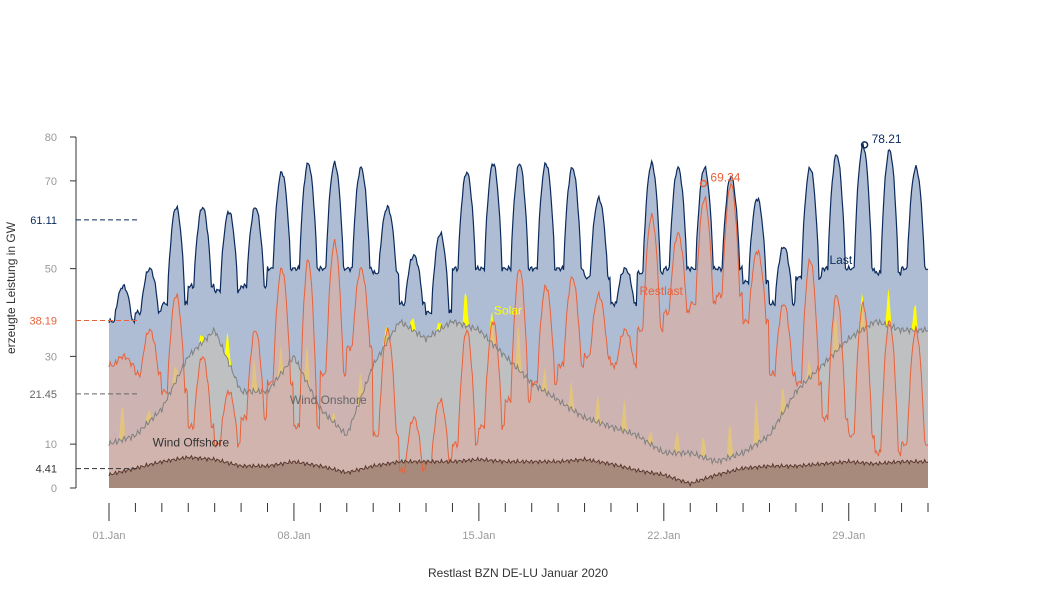  I want to click on peak-label: 78.21, so click(887, 139).